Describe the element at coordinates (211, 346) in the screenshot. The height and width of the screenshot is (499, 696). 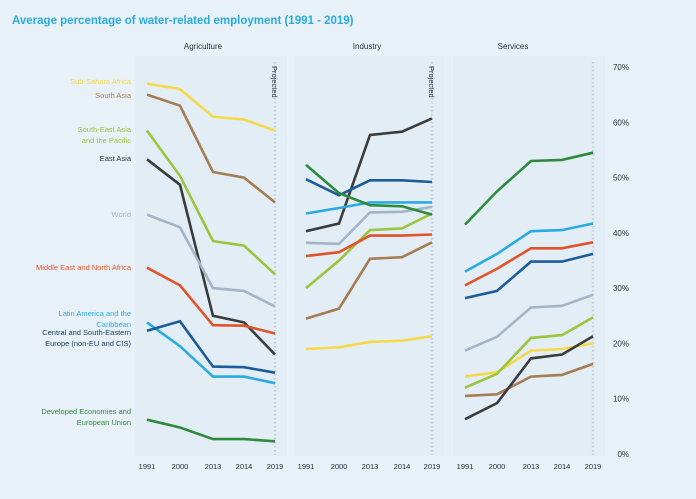
I see `series-line-central-and-south-eastern-europe-non-eu-and-cis-agriculture` at that location.